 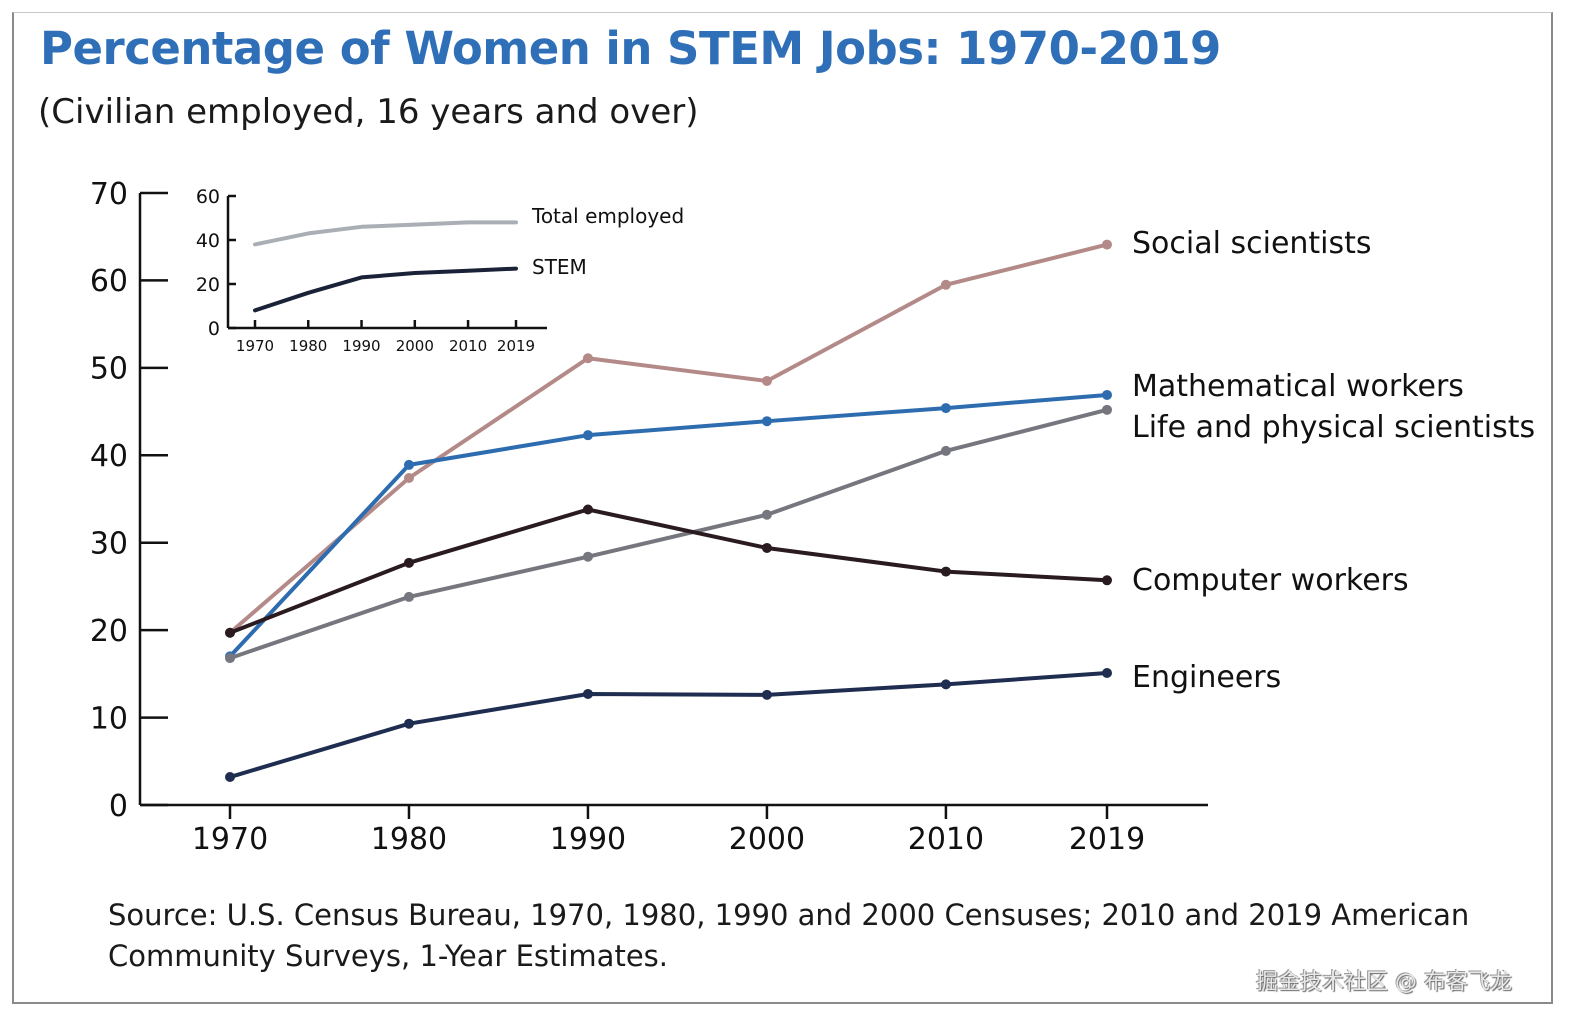 I want to click on series-label-total-employed: Total employed, so click(x=607, y=216).